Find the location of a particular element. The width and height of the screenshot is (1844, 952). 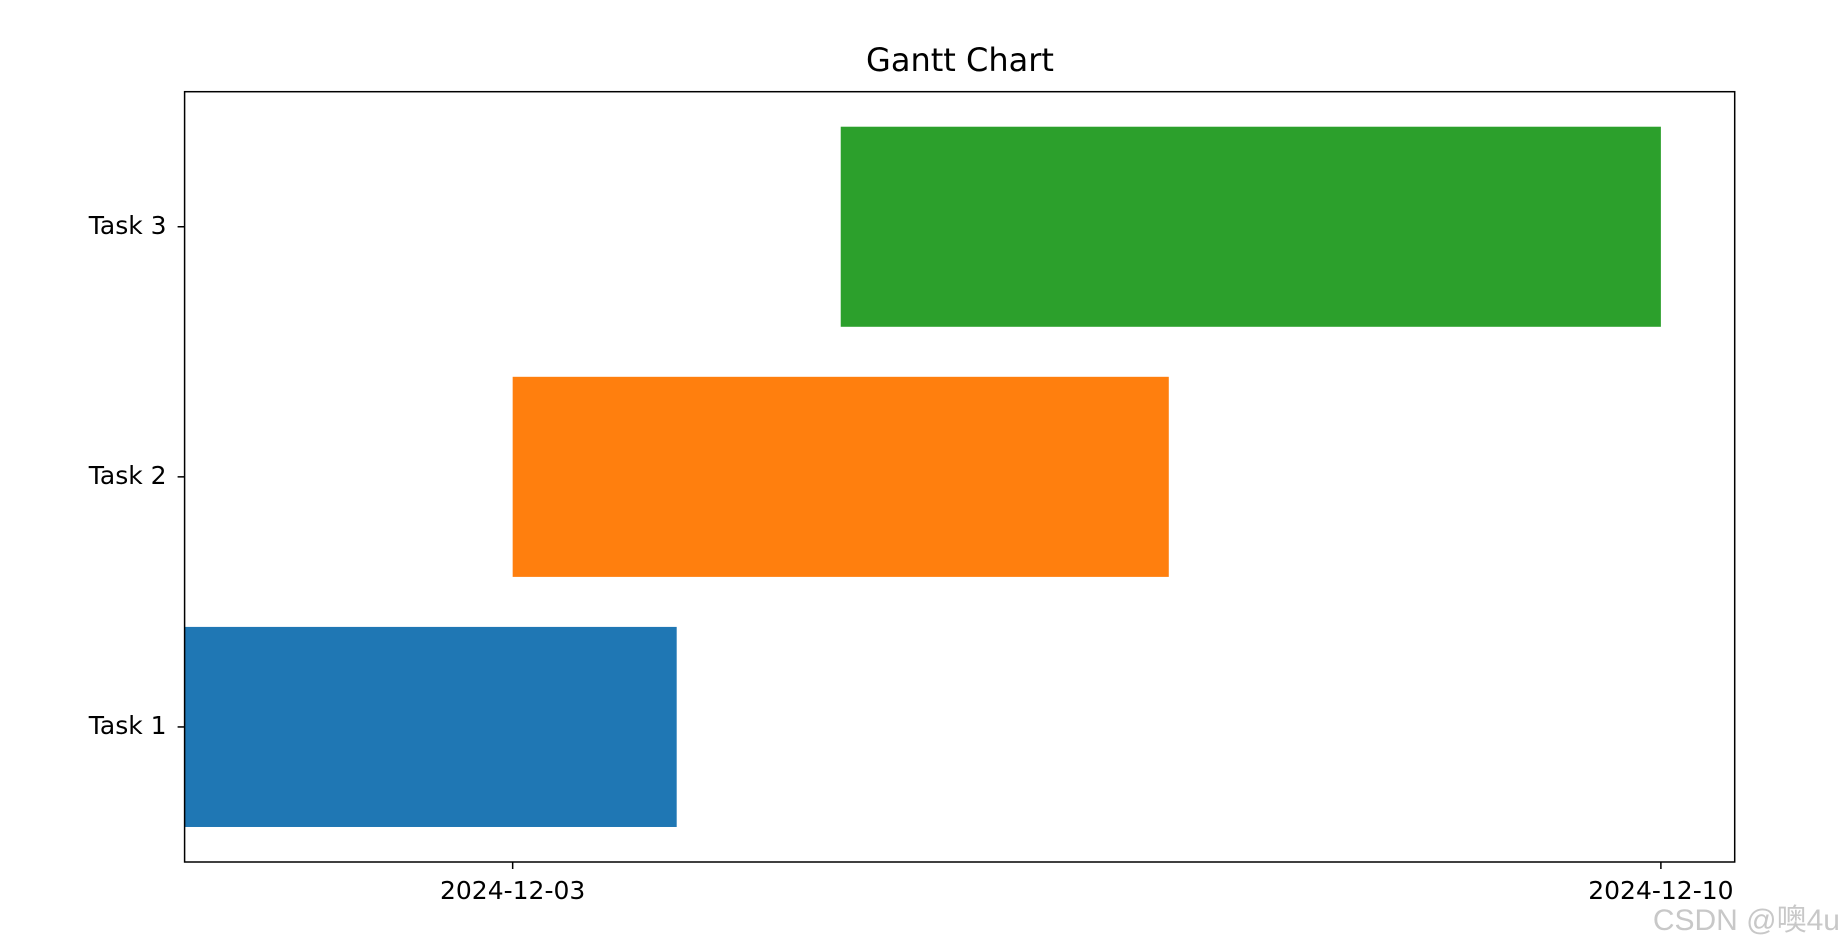

x-tick-label: 2024-12-10 is located at coordinates (1660, 890).